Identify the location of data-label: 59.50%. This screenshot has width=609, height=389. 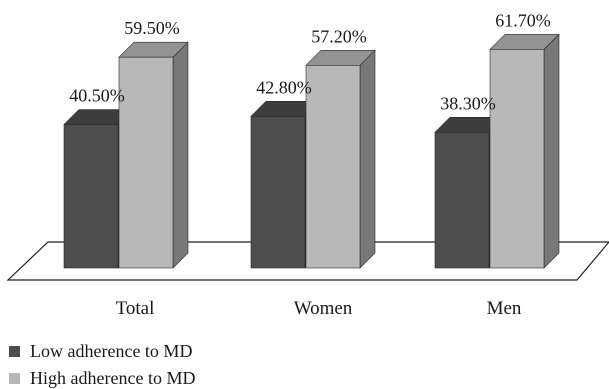
(152, 28).